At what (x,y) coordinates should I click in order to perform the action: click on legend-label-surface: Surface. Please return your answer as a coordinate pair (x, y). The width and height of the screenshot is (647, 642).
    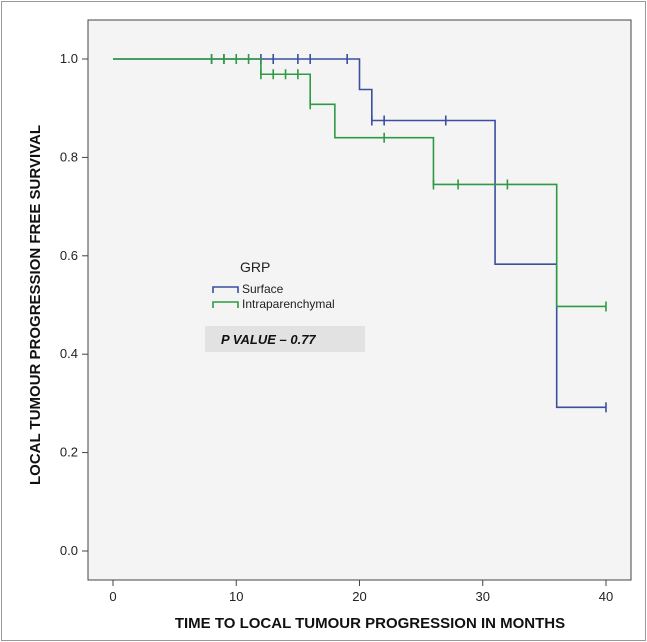
    Looking at the image, I should click on (263, 289).